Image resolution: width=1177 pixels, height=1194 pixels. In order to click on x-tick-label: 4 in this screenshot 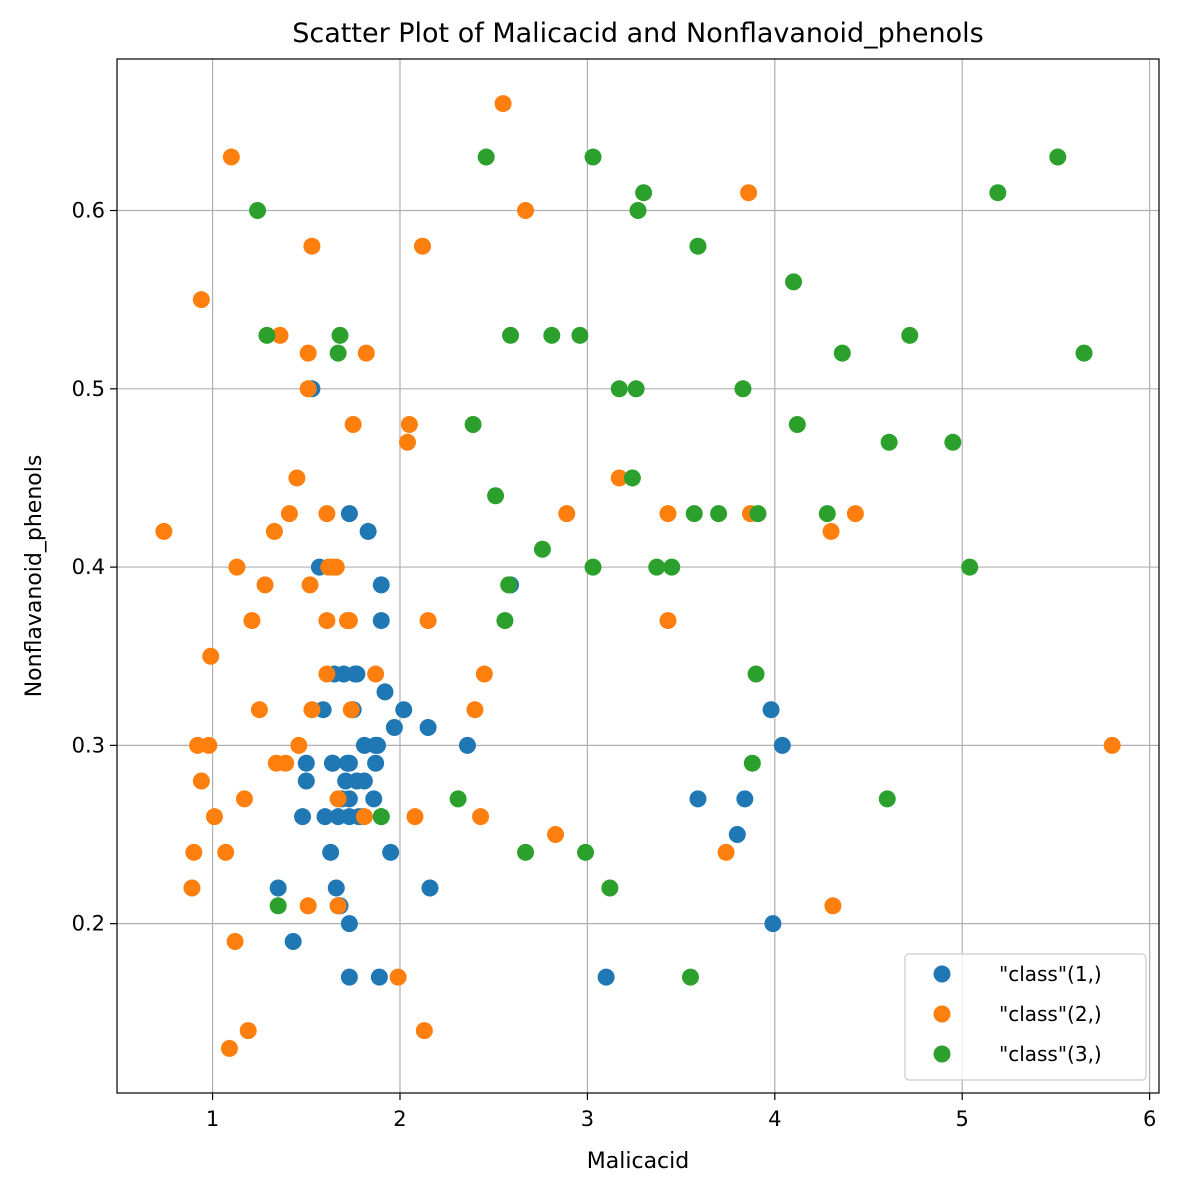, I will do `click(774, 1119)`.